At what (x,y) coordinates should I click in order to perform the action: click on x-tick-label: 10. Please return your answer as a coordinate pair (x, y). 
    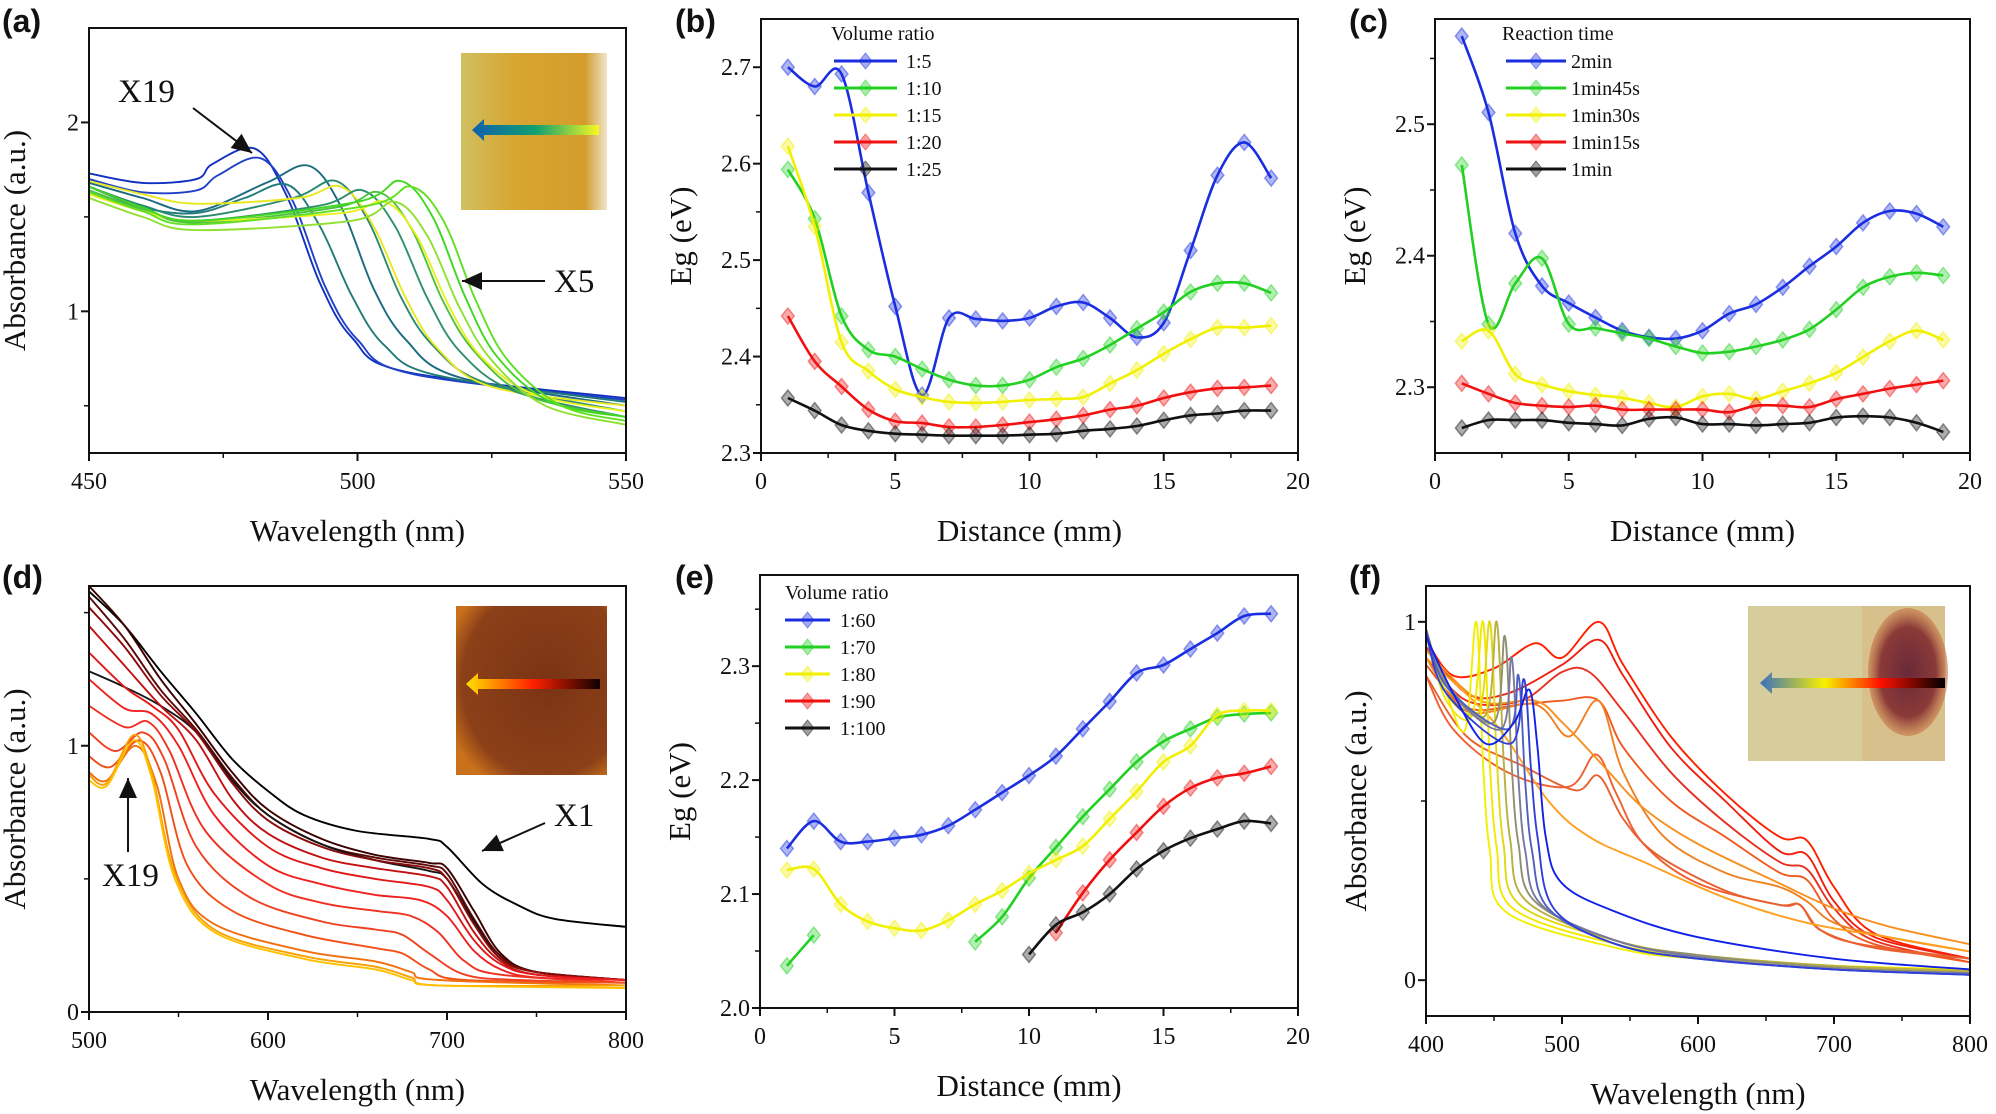
    Looking at the image, I should click on (1030, 482).